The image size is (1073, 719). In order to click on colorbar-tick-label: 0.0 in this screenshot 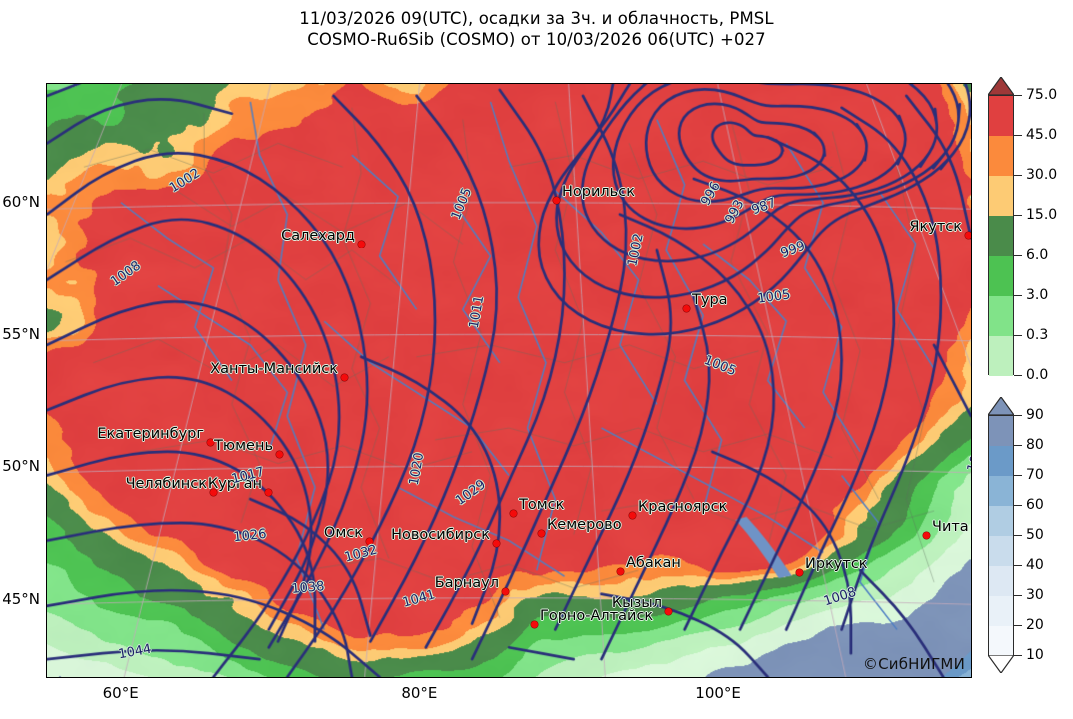, I will do `click(1037, 375)`.